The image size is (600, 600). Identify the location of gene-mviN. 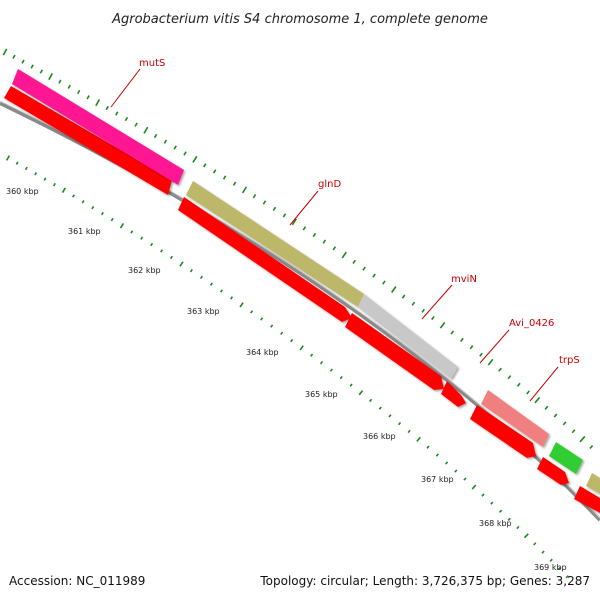
(408, 336).